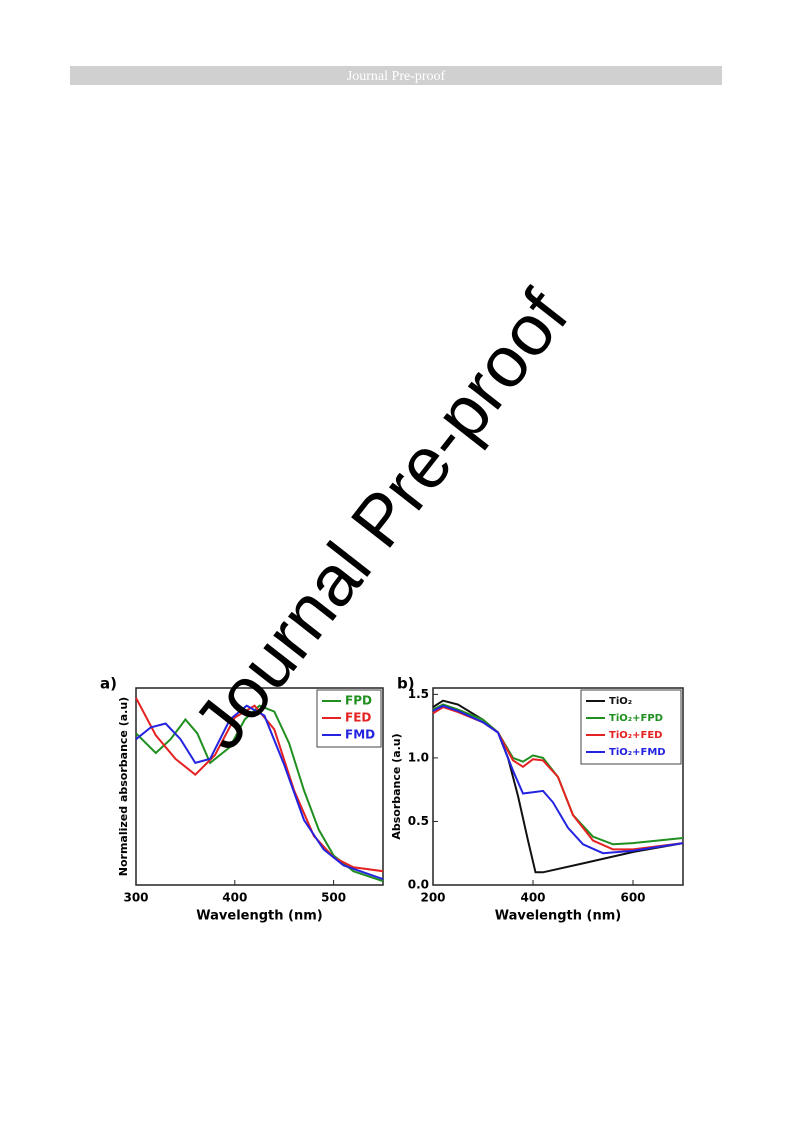 The height and width of the screenshot is (1123, 793). Describe the element at coordinates (418, 694) in the screenshot. I see `y-tick-label: 1.5` at that location.